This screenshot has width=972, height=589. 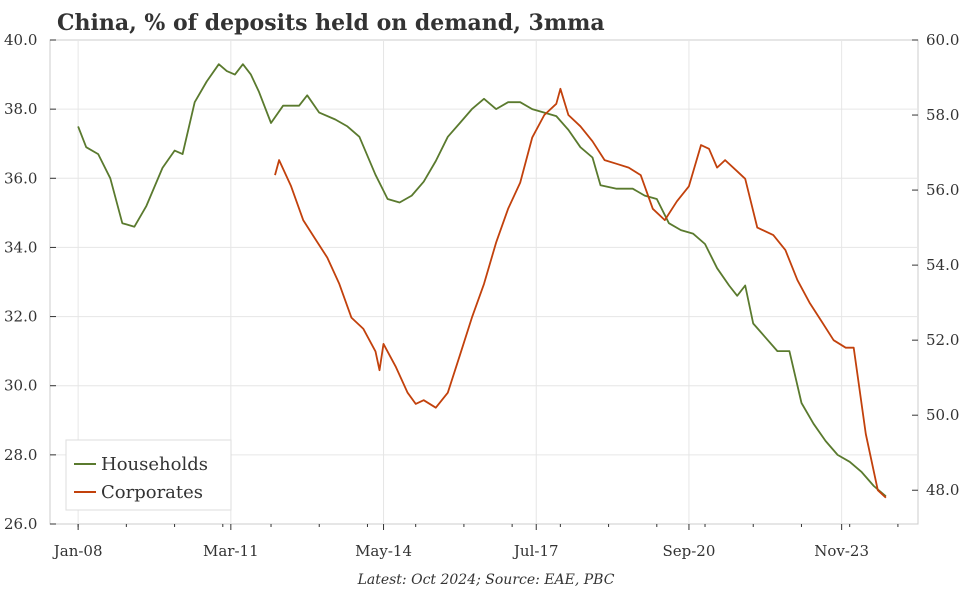 What do you see at coordinates (486, 580) in the screenshot?
I see `source-note: Latest: Oct 2024; Source: EAE, PBC` at bounding box center [486, 580].